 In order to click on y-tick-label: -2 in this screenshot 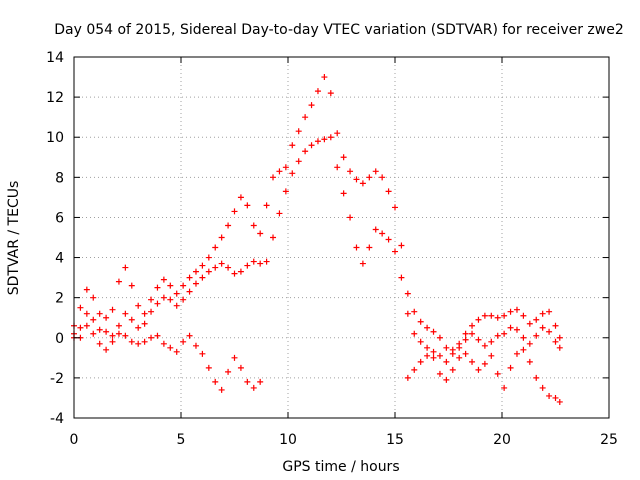, I will do `click(57, 379)`.